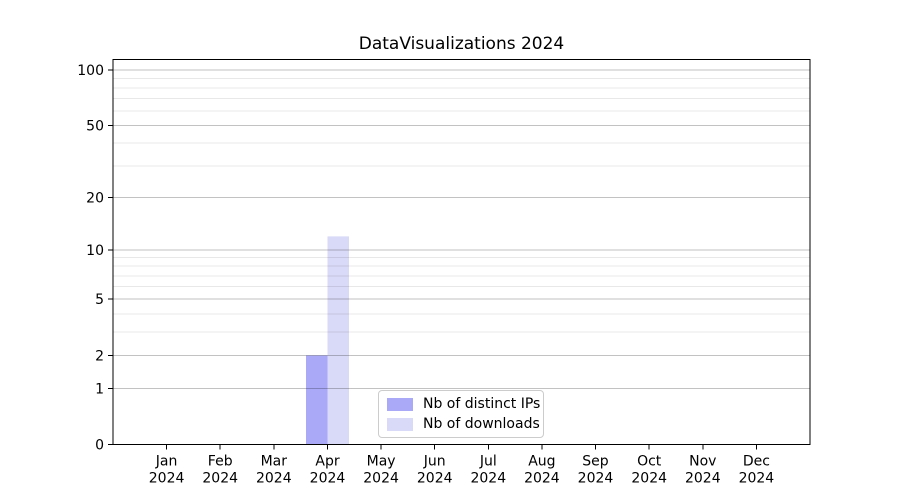  I want to click on y-tick-label: 50, so click(95, 127).